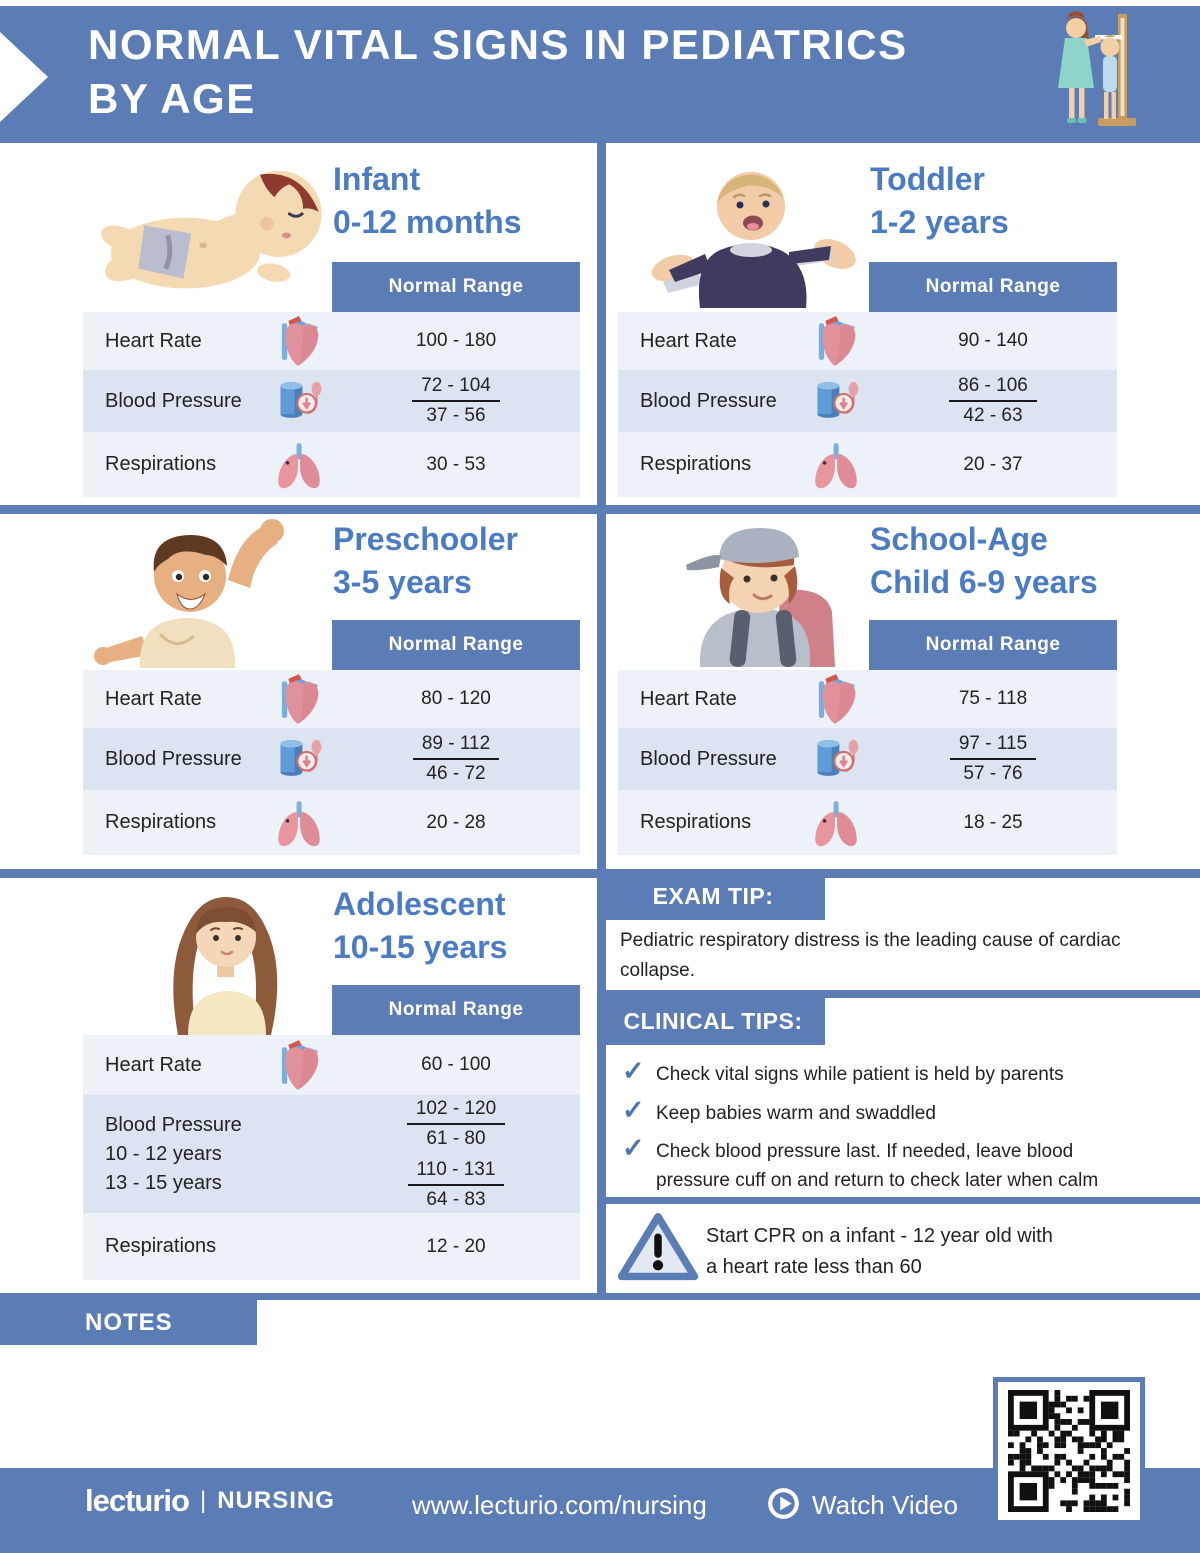 Image resolution: width=1200 pixels, height=1553 pixels. I want to click on respirations-value: 20 - 37, so click(993, 464).